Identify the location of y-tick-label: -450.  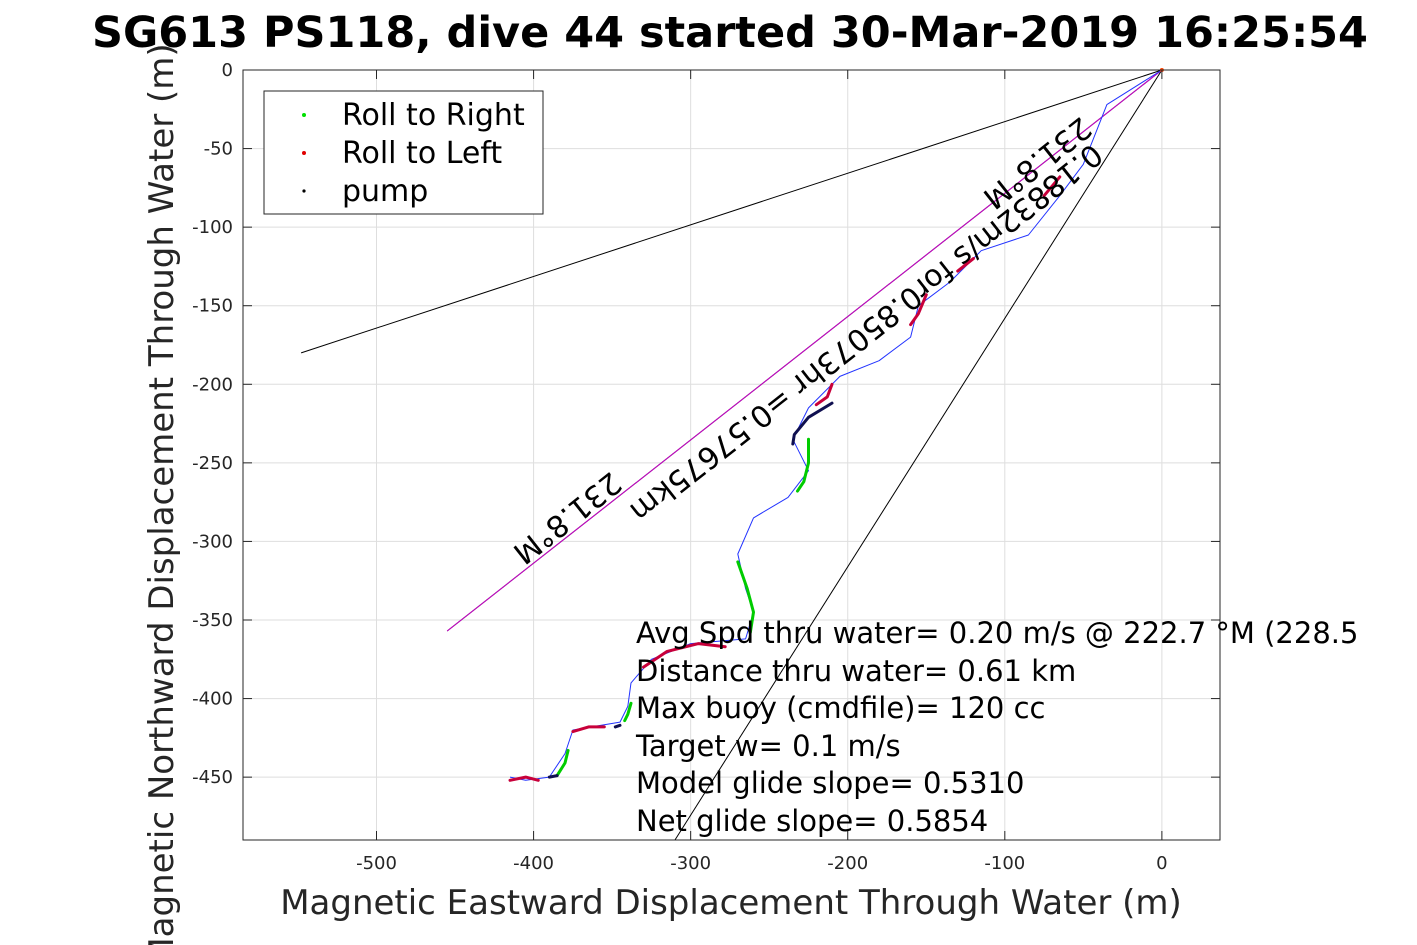
(212, 777).